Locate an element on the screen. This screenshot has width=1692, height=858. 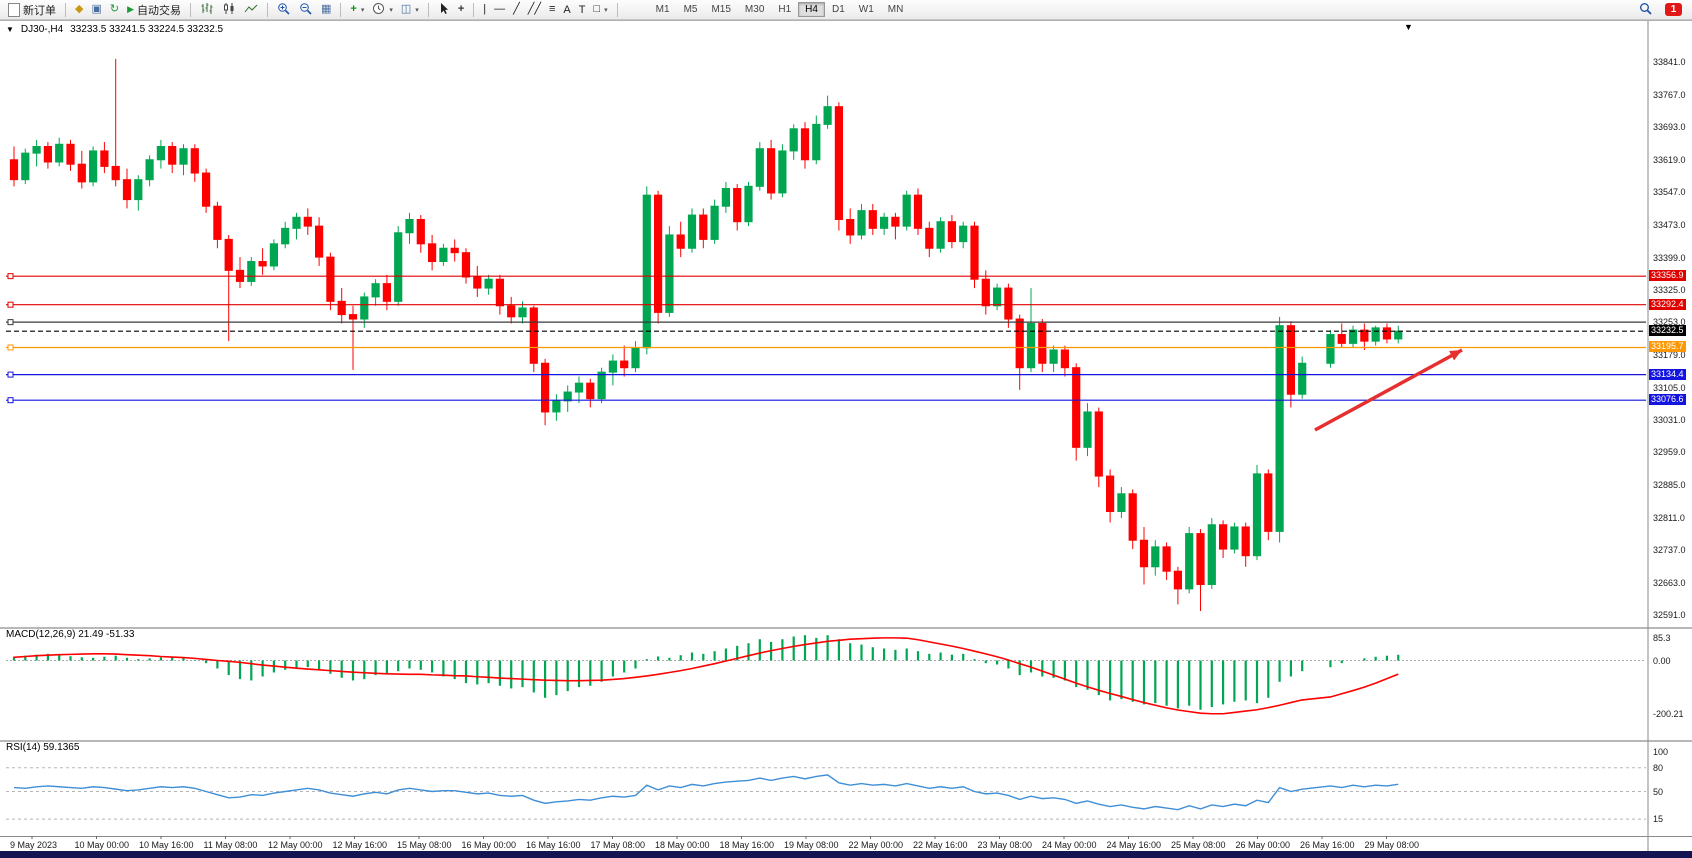
text-tool-button: A is located at coordinates (566, 10).